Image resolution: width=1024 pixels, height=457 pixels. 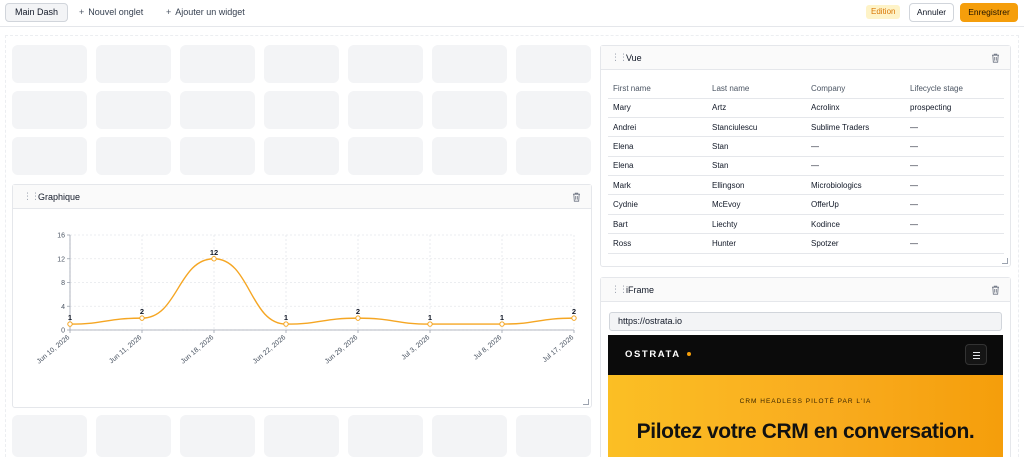 I want to click on table-cell: Spotzer, so click(x=855, y=243).